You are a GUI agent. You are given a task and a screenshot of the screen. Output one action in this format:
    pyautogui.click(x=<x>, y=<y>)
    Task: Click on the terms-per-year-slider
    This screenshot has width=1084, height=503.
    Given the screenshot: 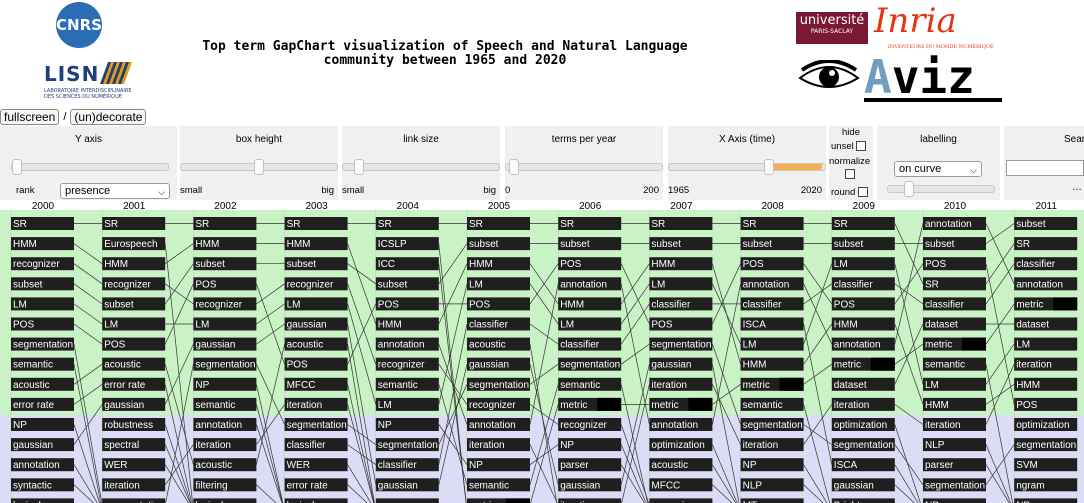 What is the action you would take?
    pyautogui.click(x=584, y=167)
    